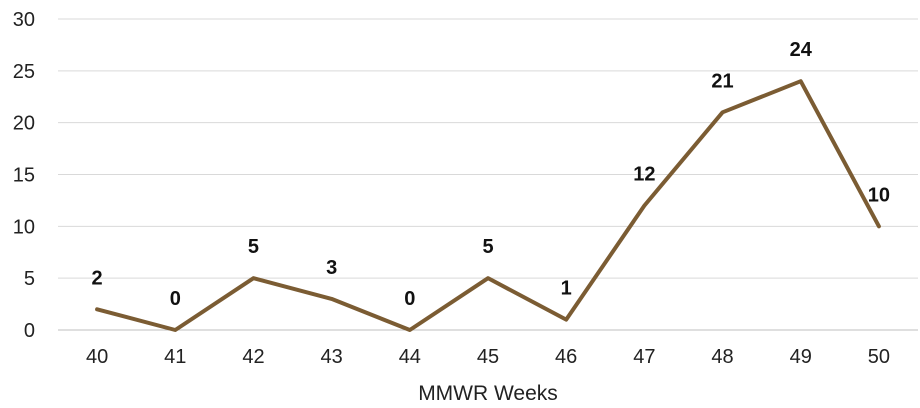 This screenshot has height=408, width=920. What do you see at coordinates (566, 357) in the screenshot?
I see `x-tick-label: 46` at bounding box center [566, 357].